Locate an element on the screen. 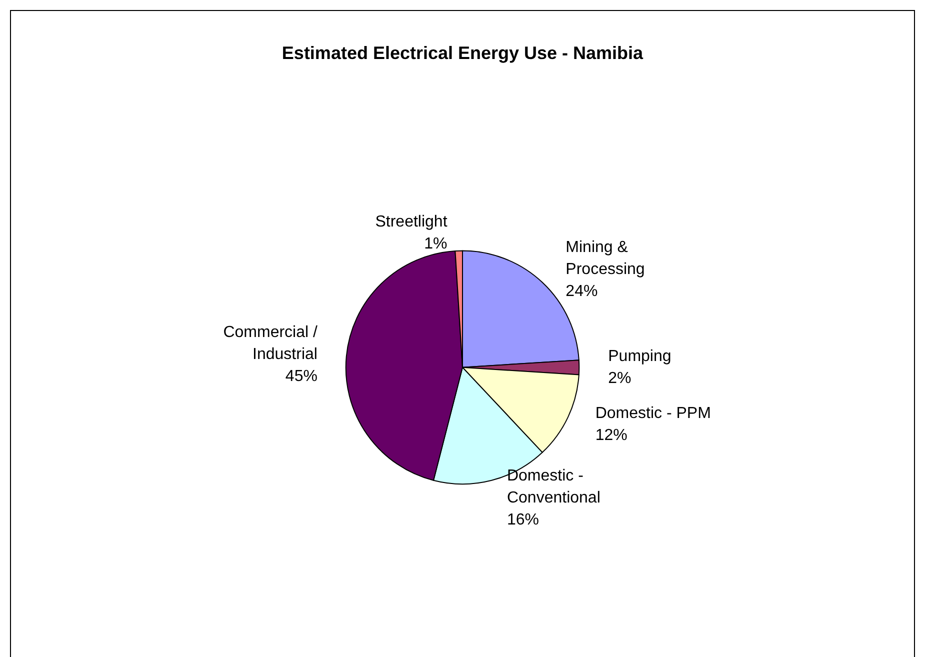 The height and width of the screenshot is (657, 927). slice-label: Commercial / Industrial is located at coordinates (270, 344).